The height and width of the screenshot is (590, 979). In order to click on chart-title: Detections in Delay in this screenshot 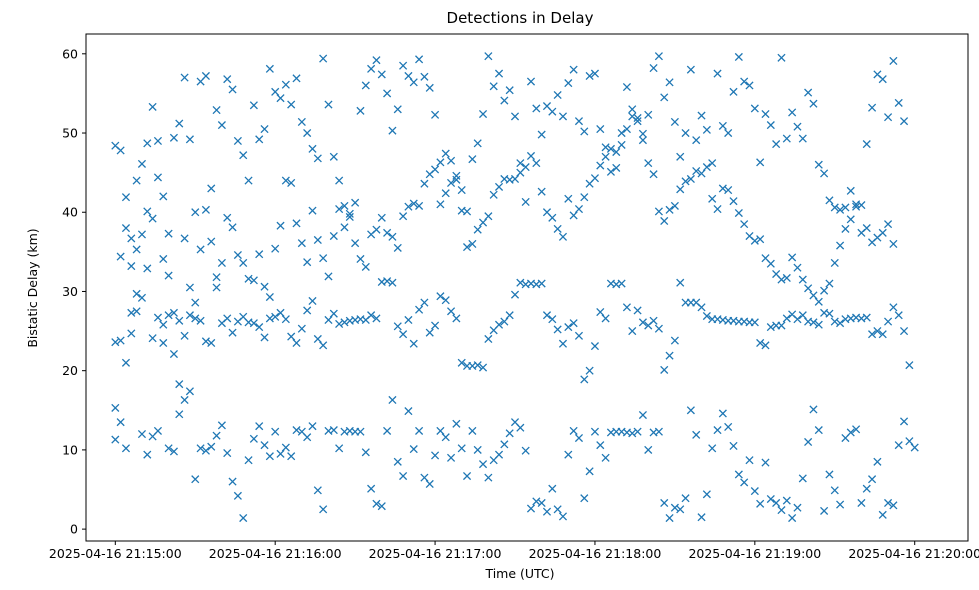, I will do `click(520, 18)`.